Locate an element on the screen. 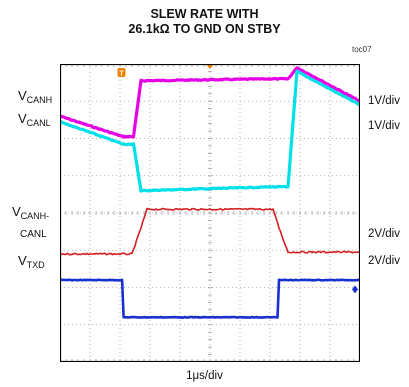 This screenshot has height=387, width=409. scale-time: 1μs/div is located at coordinates (204, 376).